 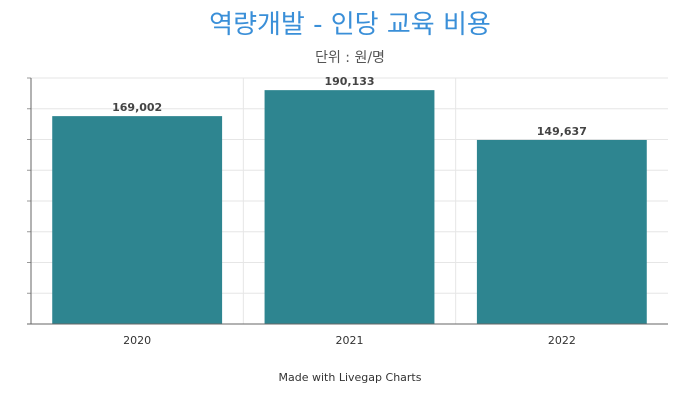 I want to click on bar-value-label: 190,133, so click(x=349, y=81).